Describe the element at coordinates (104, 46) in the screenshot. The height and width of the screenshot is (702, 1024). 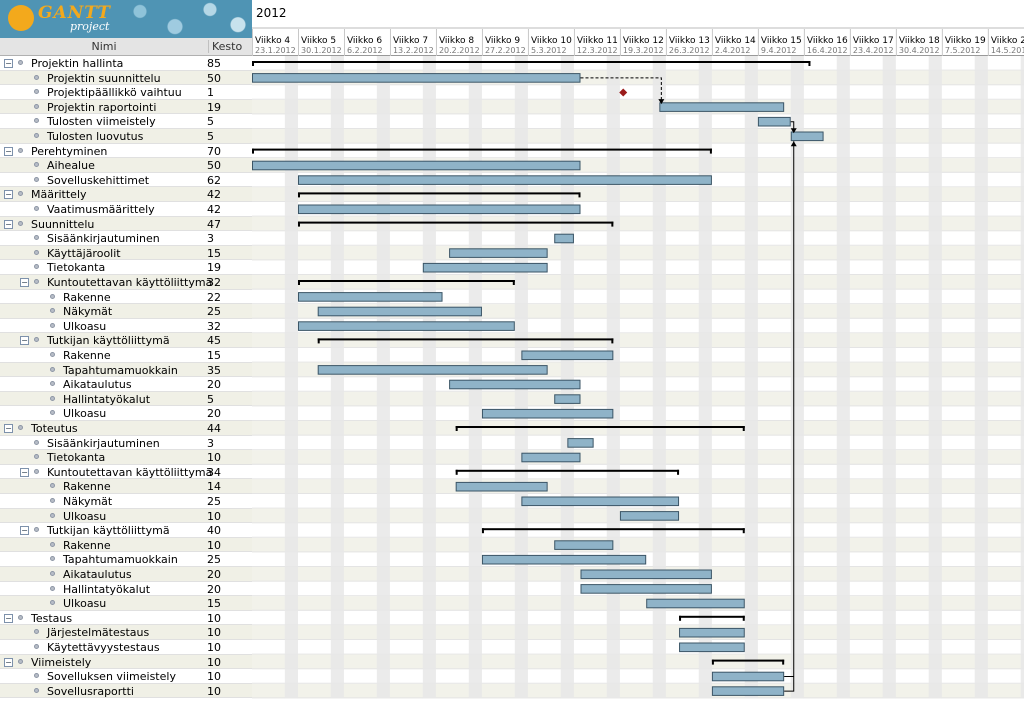
I see `column-header-name: Nimi` at that location.